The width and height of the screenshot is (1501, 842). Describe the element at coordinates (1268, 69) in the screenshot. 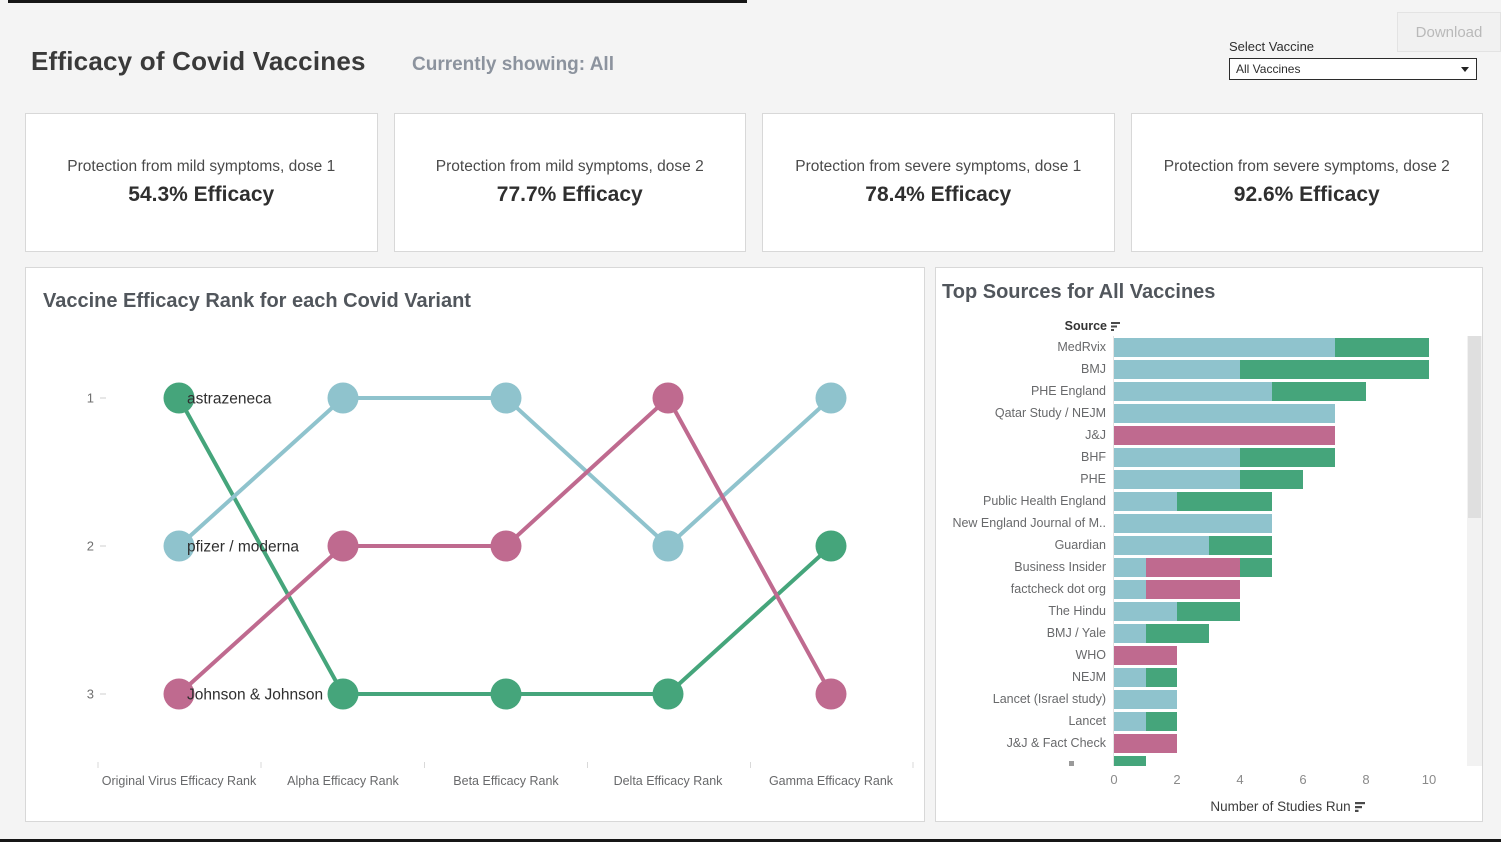

I see `vaccine-select-value: All Vaccines` at that location.